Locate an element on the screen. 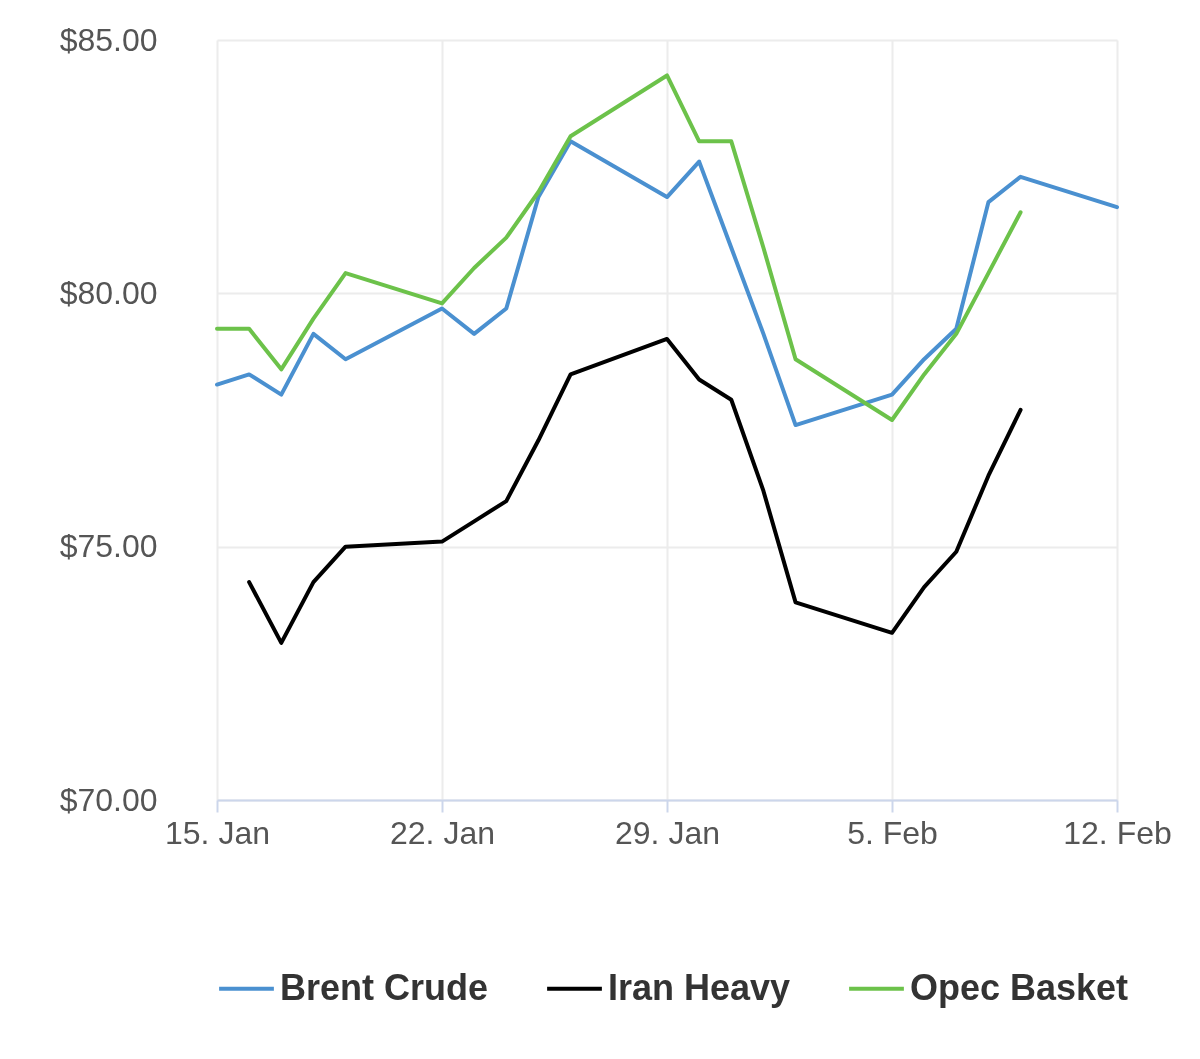  y-tick-label: $85.00 is located at coordinates (108, 39).